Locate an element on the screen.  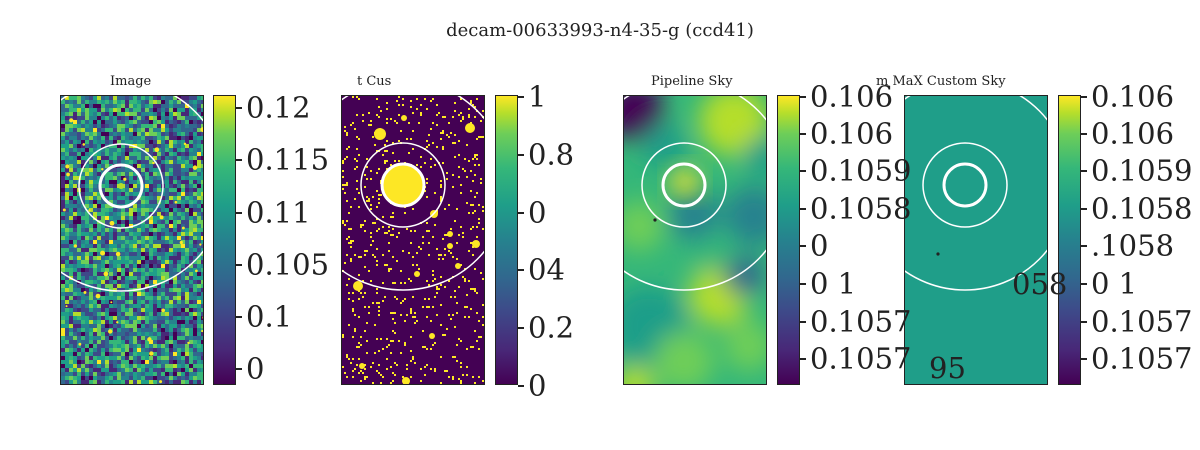
mask-background is located at coordinates (413, 240).